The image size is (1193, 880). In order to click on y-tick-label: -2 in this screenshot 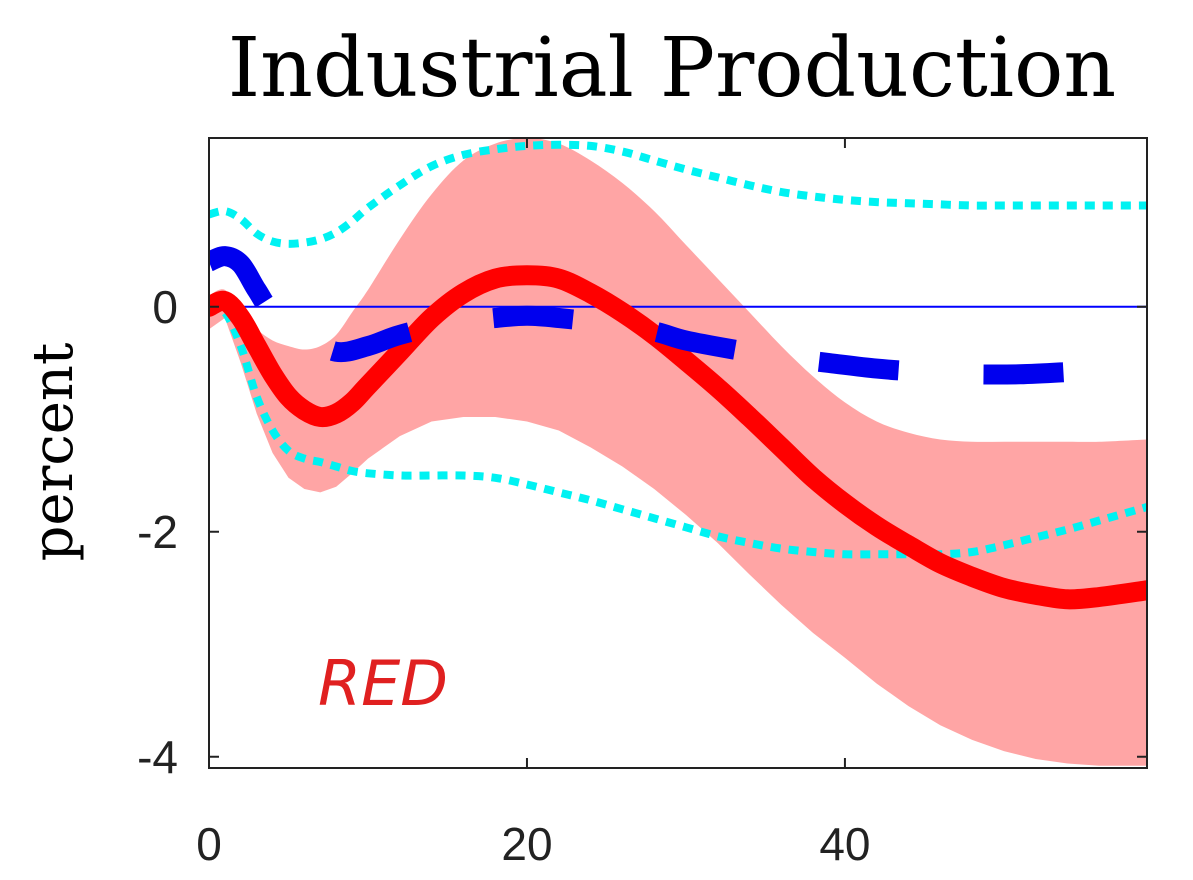, I will do `click(157, 532)`.